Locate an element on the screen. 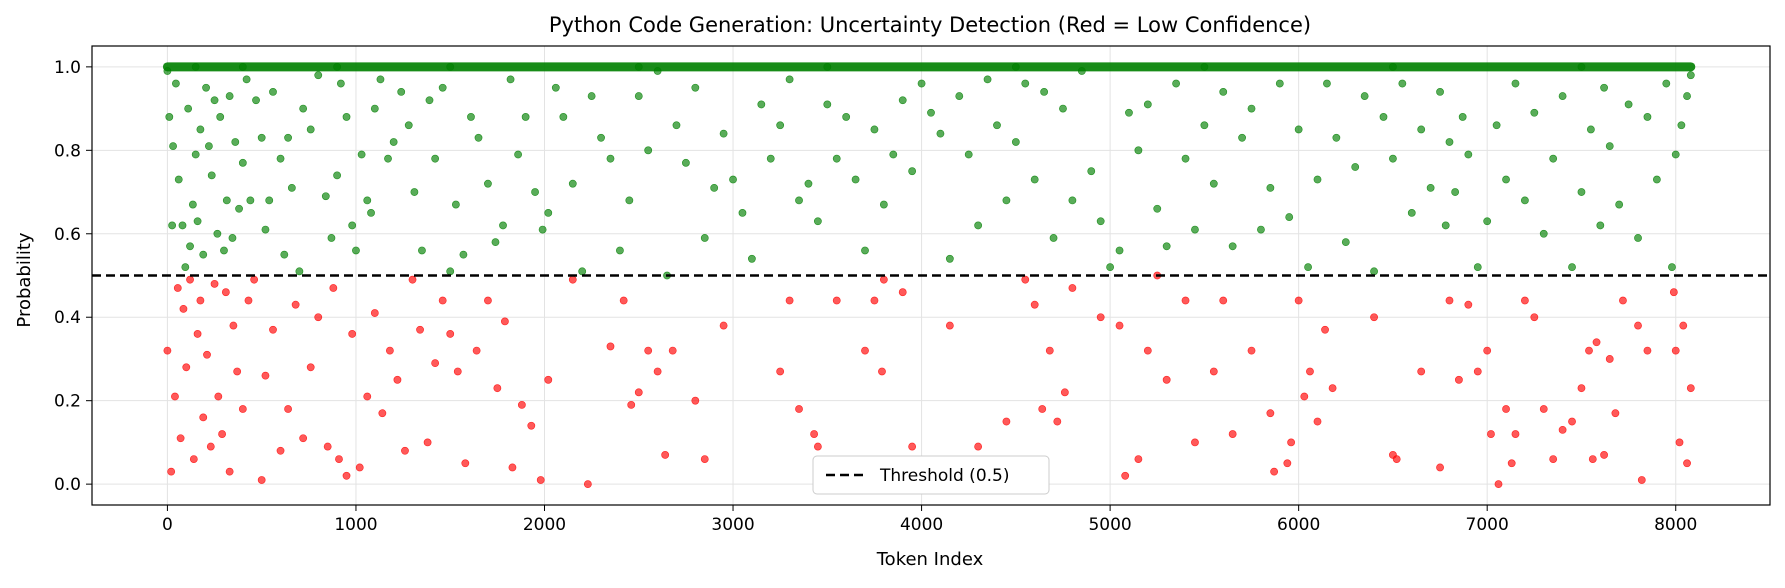 This screenshot has width=1785, height=588. x-tick-label: 2000 is located at coordinates (544, 525).